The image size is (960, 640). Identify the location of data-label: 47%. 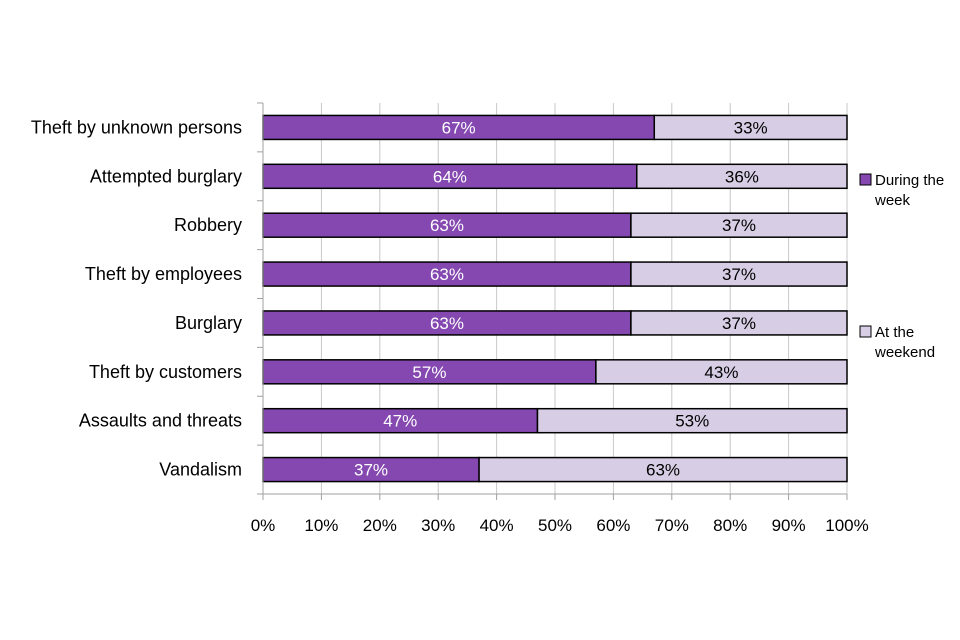
(400, 421).